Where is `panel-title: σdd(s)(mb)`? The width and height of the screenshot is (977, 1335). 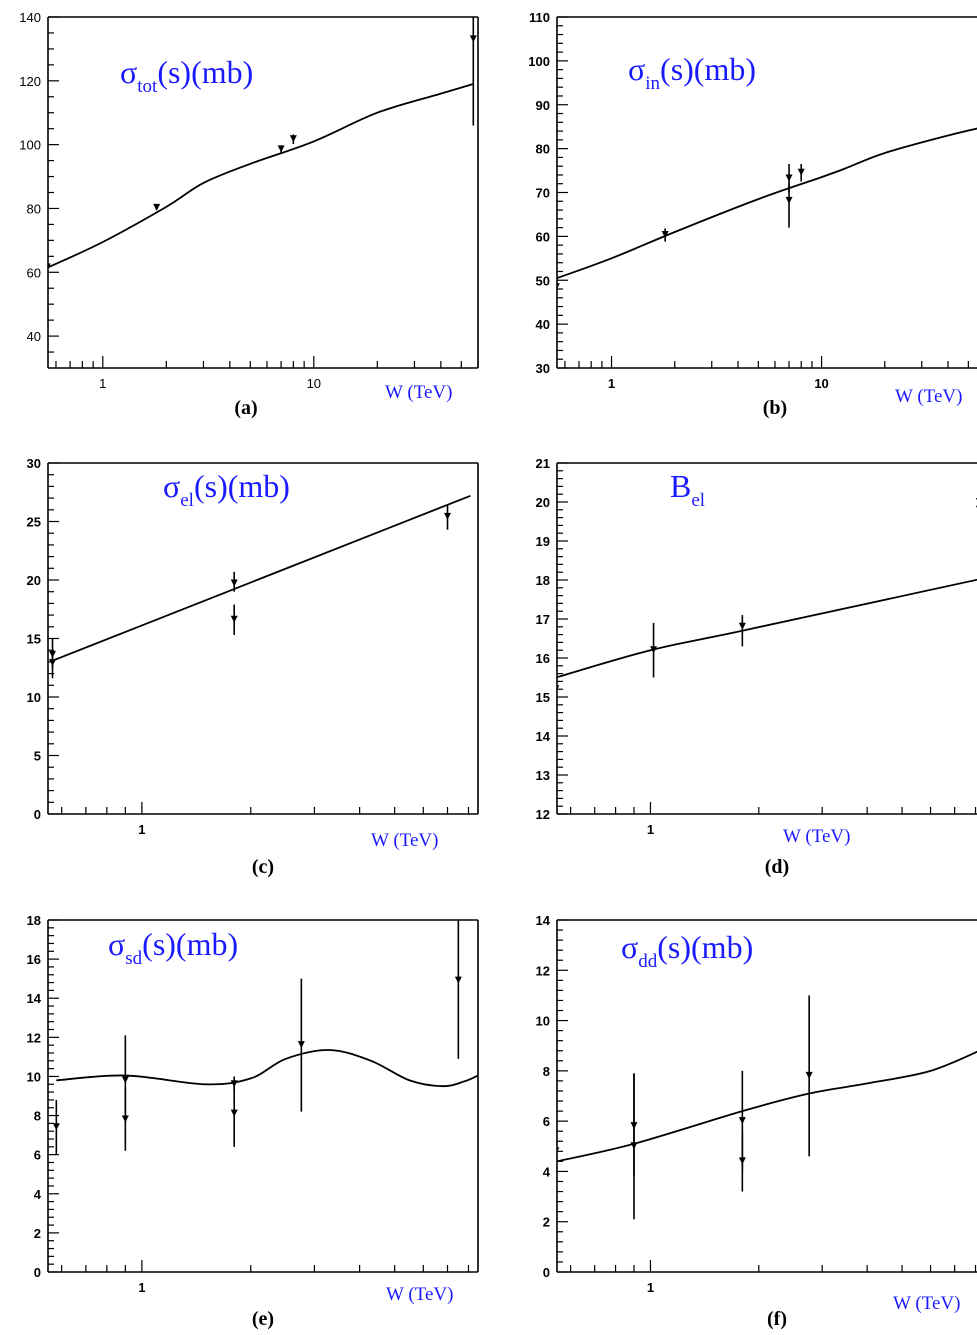 panel-title: σdd(s)(mb) is located at coordinates (687, 950).